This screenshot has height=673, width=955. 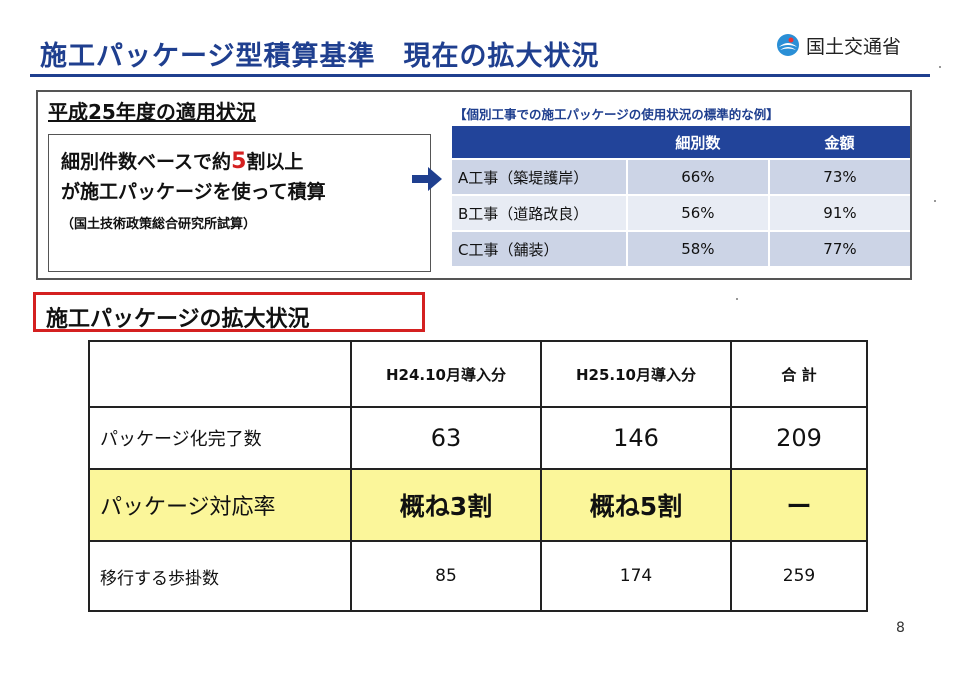 What do you see at coordinates (246, 177) in the screenshot?
I see `callout-text: 細別件数ベースで約5割以上 が施工パッケージを使って積算` at bounding box center [246, 177].